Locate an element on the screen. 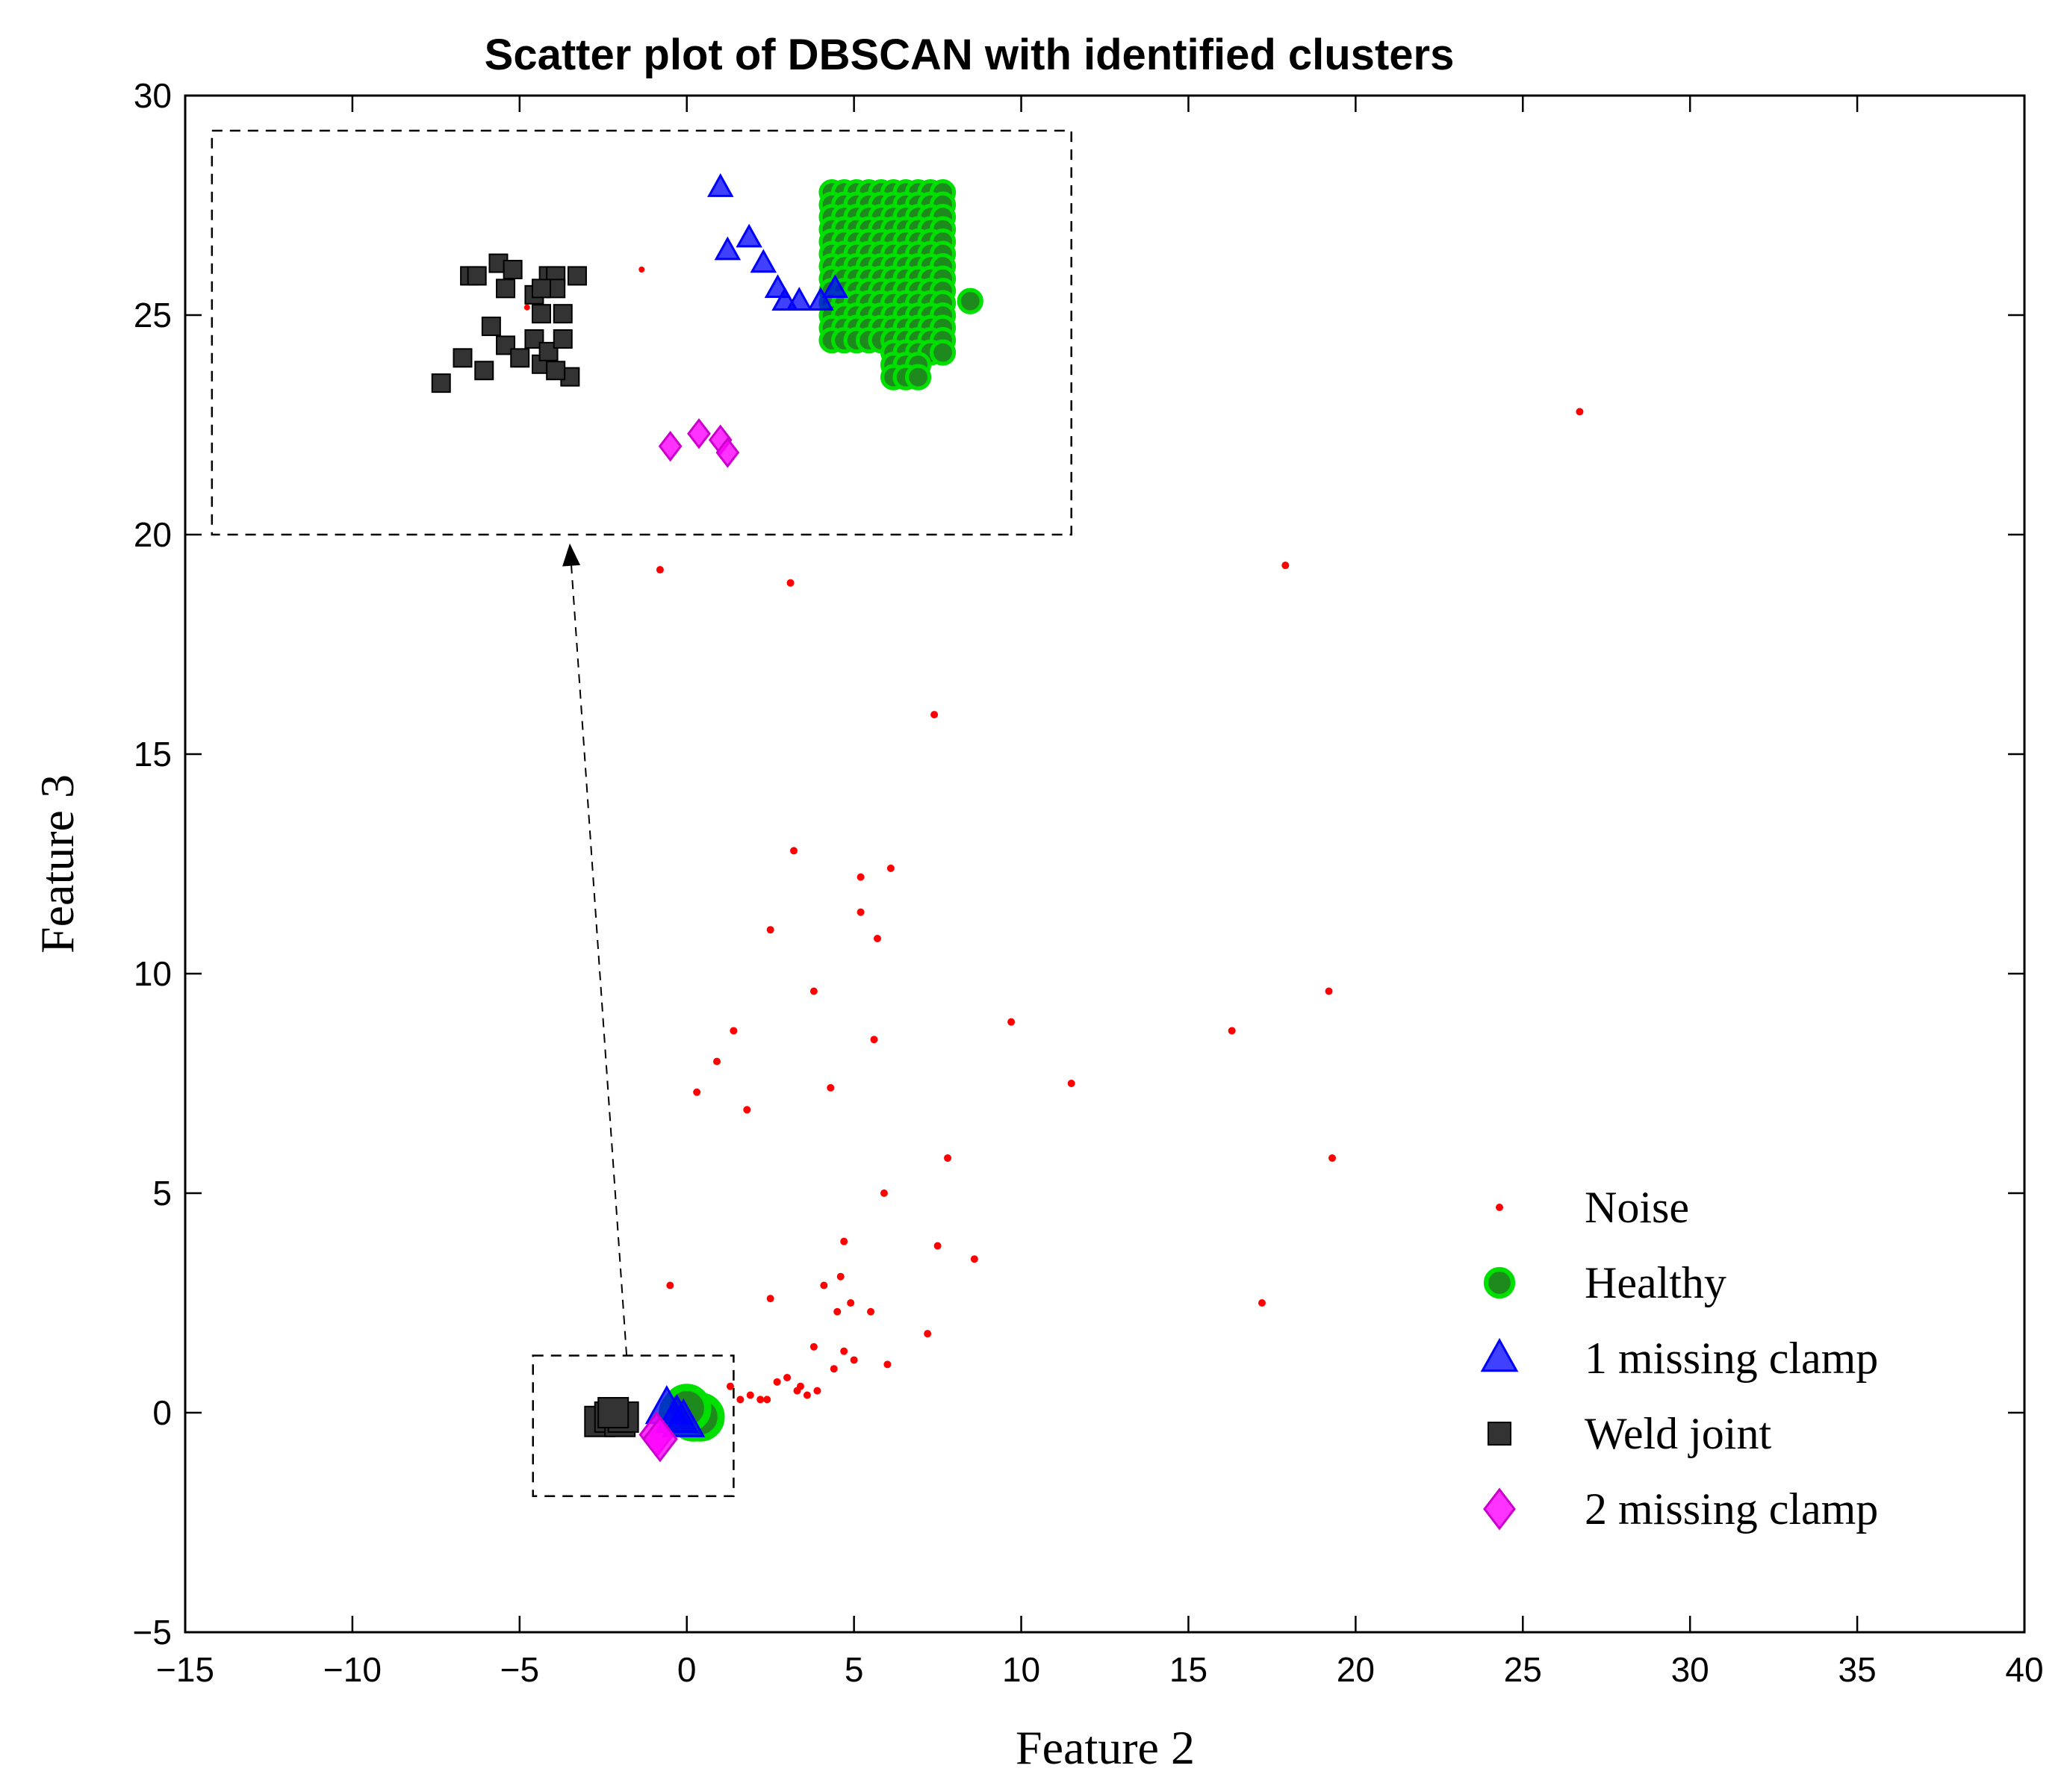 This screenshot has height=1792, width=2067. x-tick-label: −10 is located at coordinates (353, 1669).